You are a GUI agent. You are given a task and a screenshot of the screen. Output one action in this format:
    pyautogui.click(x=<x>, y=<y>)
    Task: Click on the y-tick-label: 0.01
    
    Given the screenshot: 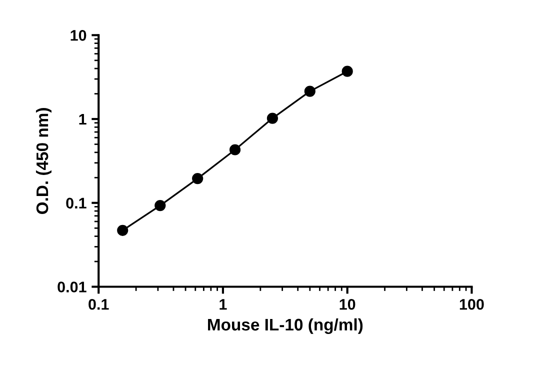 What is the action you would take?
    pyautogui.click(x=72, y=287)
    